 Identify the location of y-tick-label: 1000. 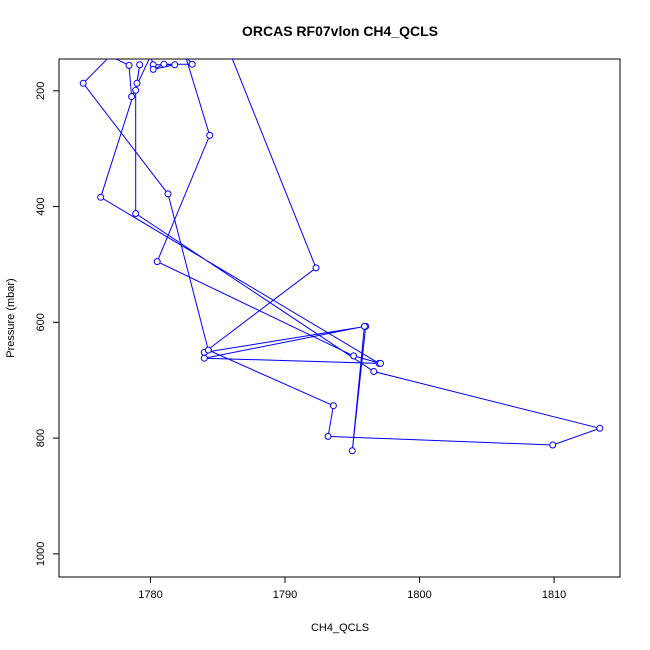
(41, 554).